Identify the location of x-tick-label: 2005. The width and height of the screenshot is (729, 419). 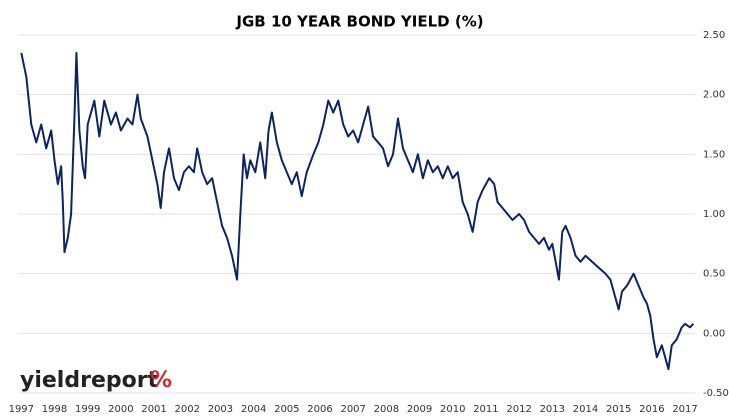
(286, 409).